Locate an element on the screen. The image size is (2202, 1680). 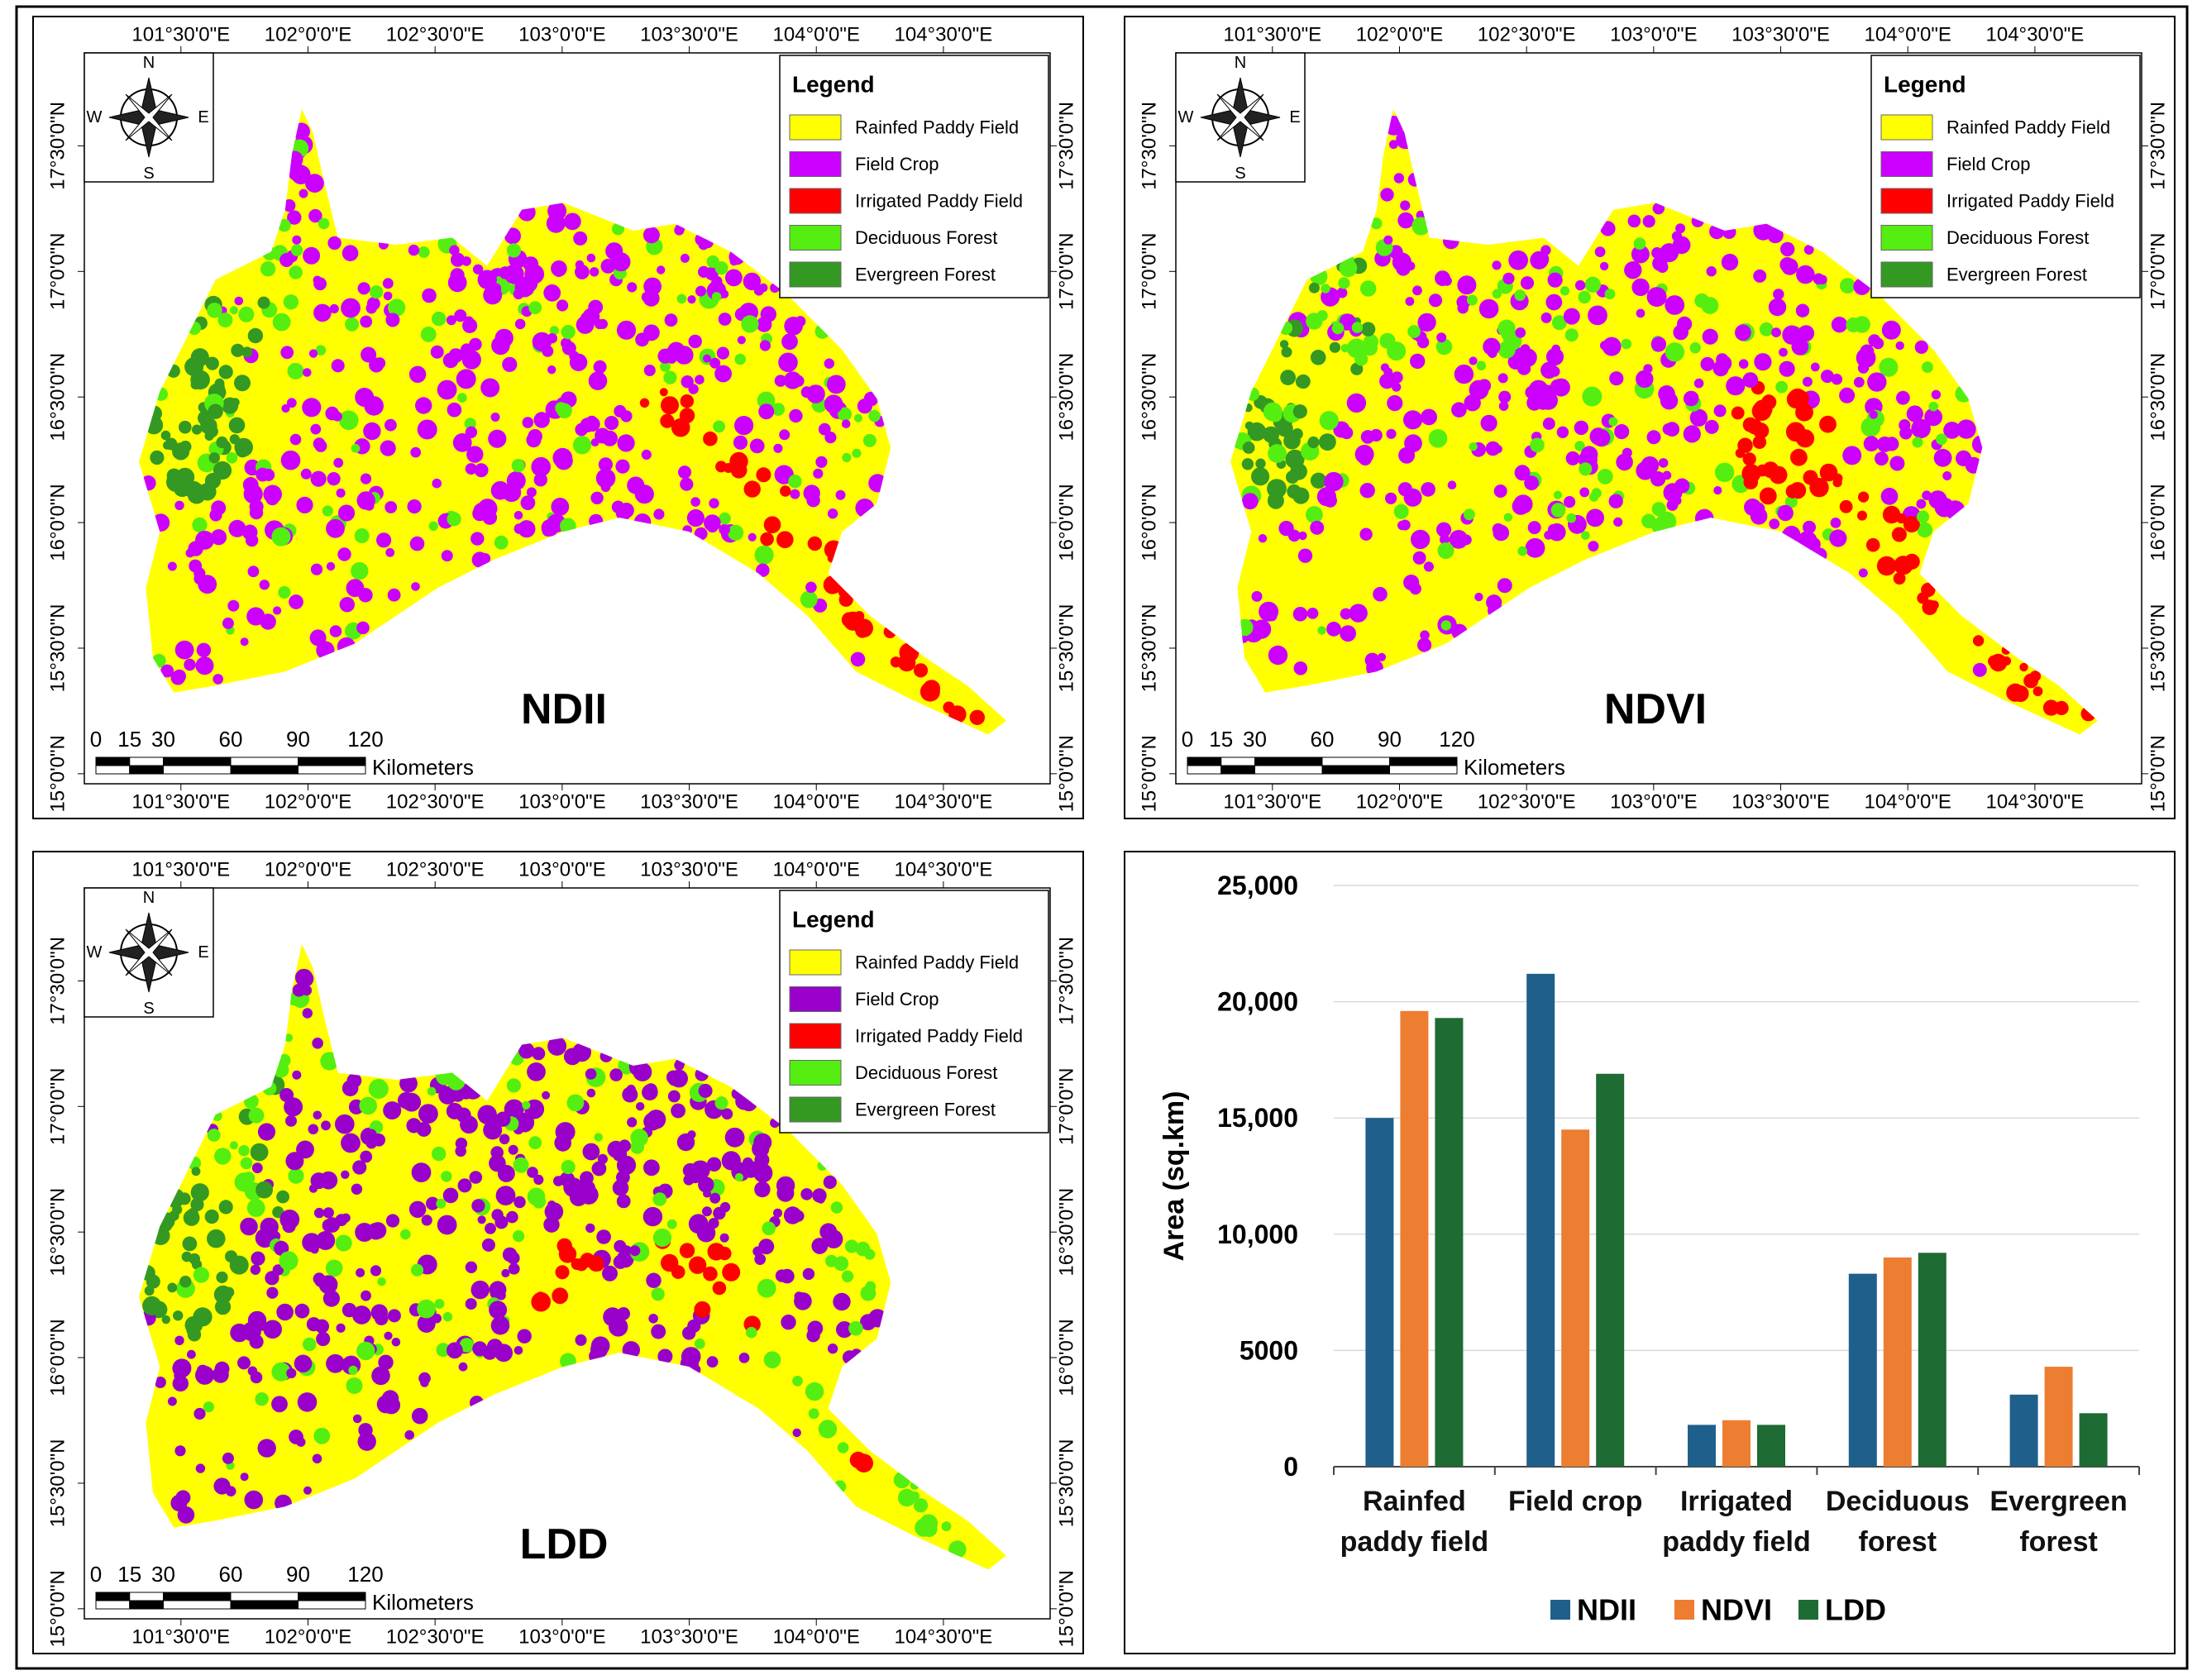
scale-segment is located at coordinates (1288, 761).